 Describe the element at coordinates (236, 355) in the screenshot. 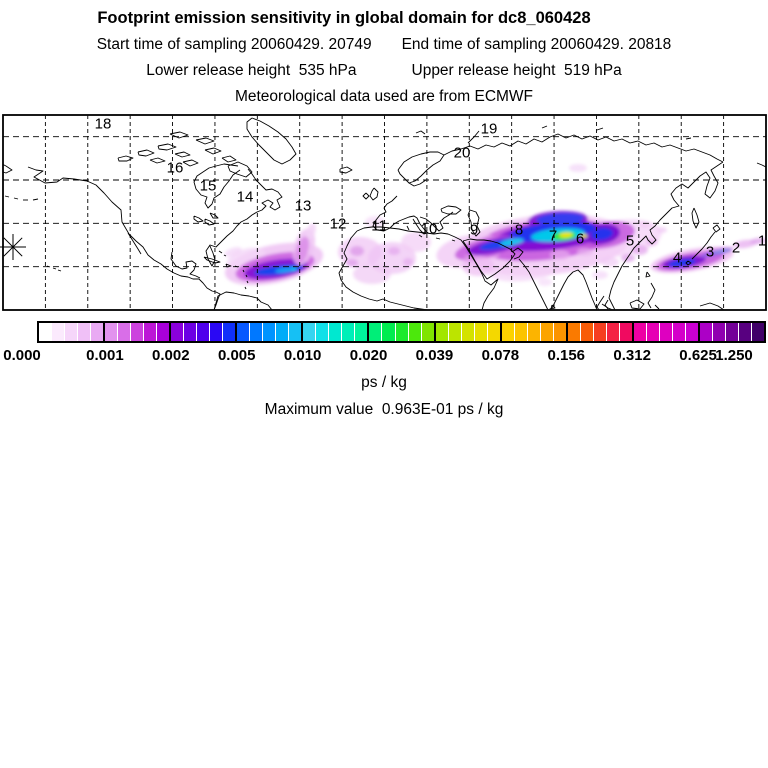

I see `colorbar-tick-label: 0.005` at that location.